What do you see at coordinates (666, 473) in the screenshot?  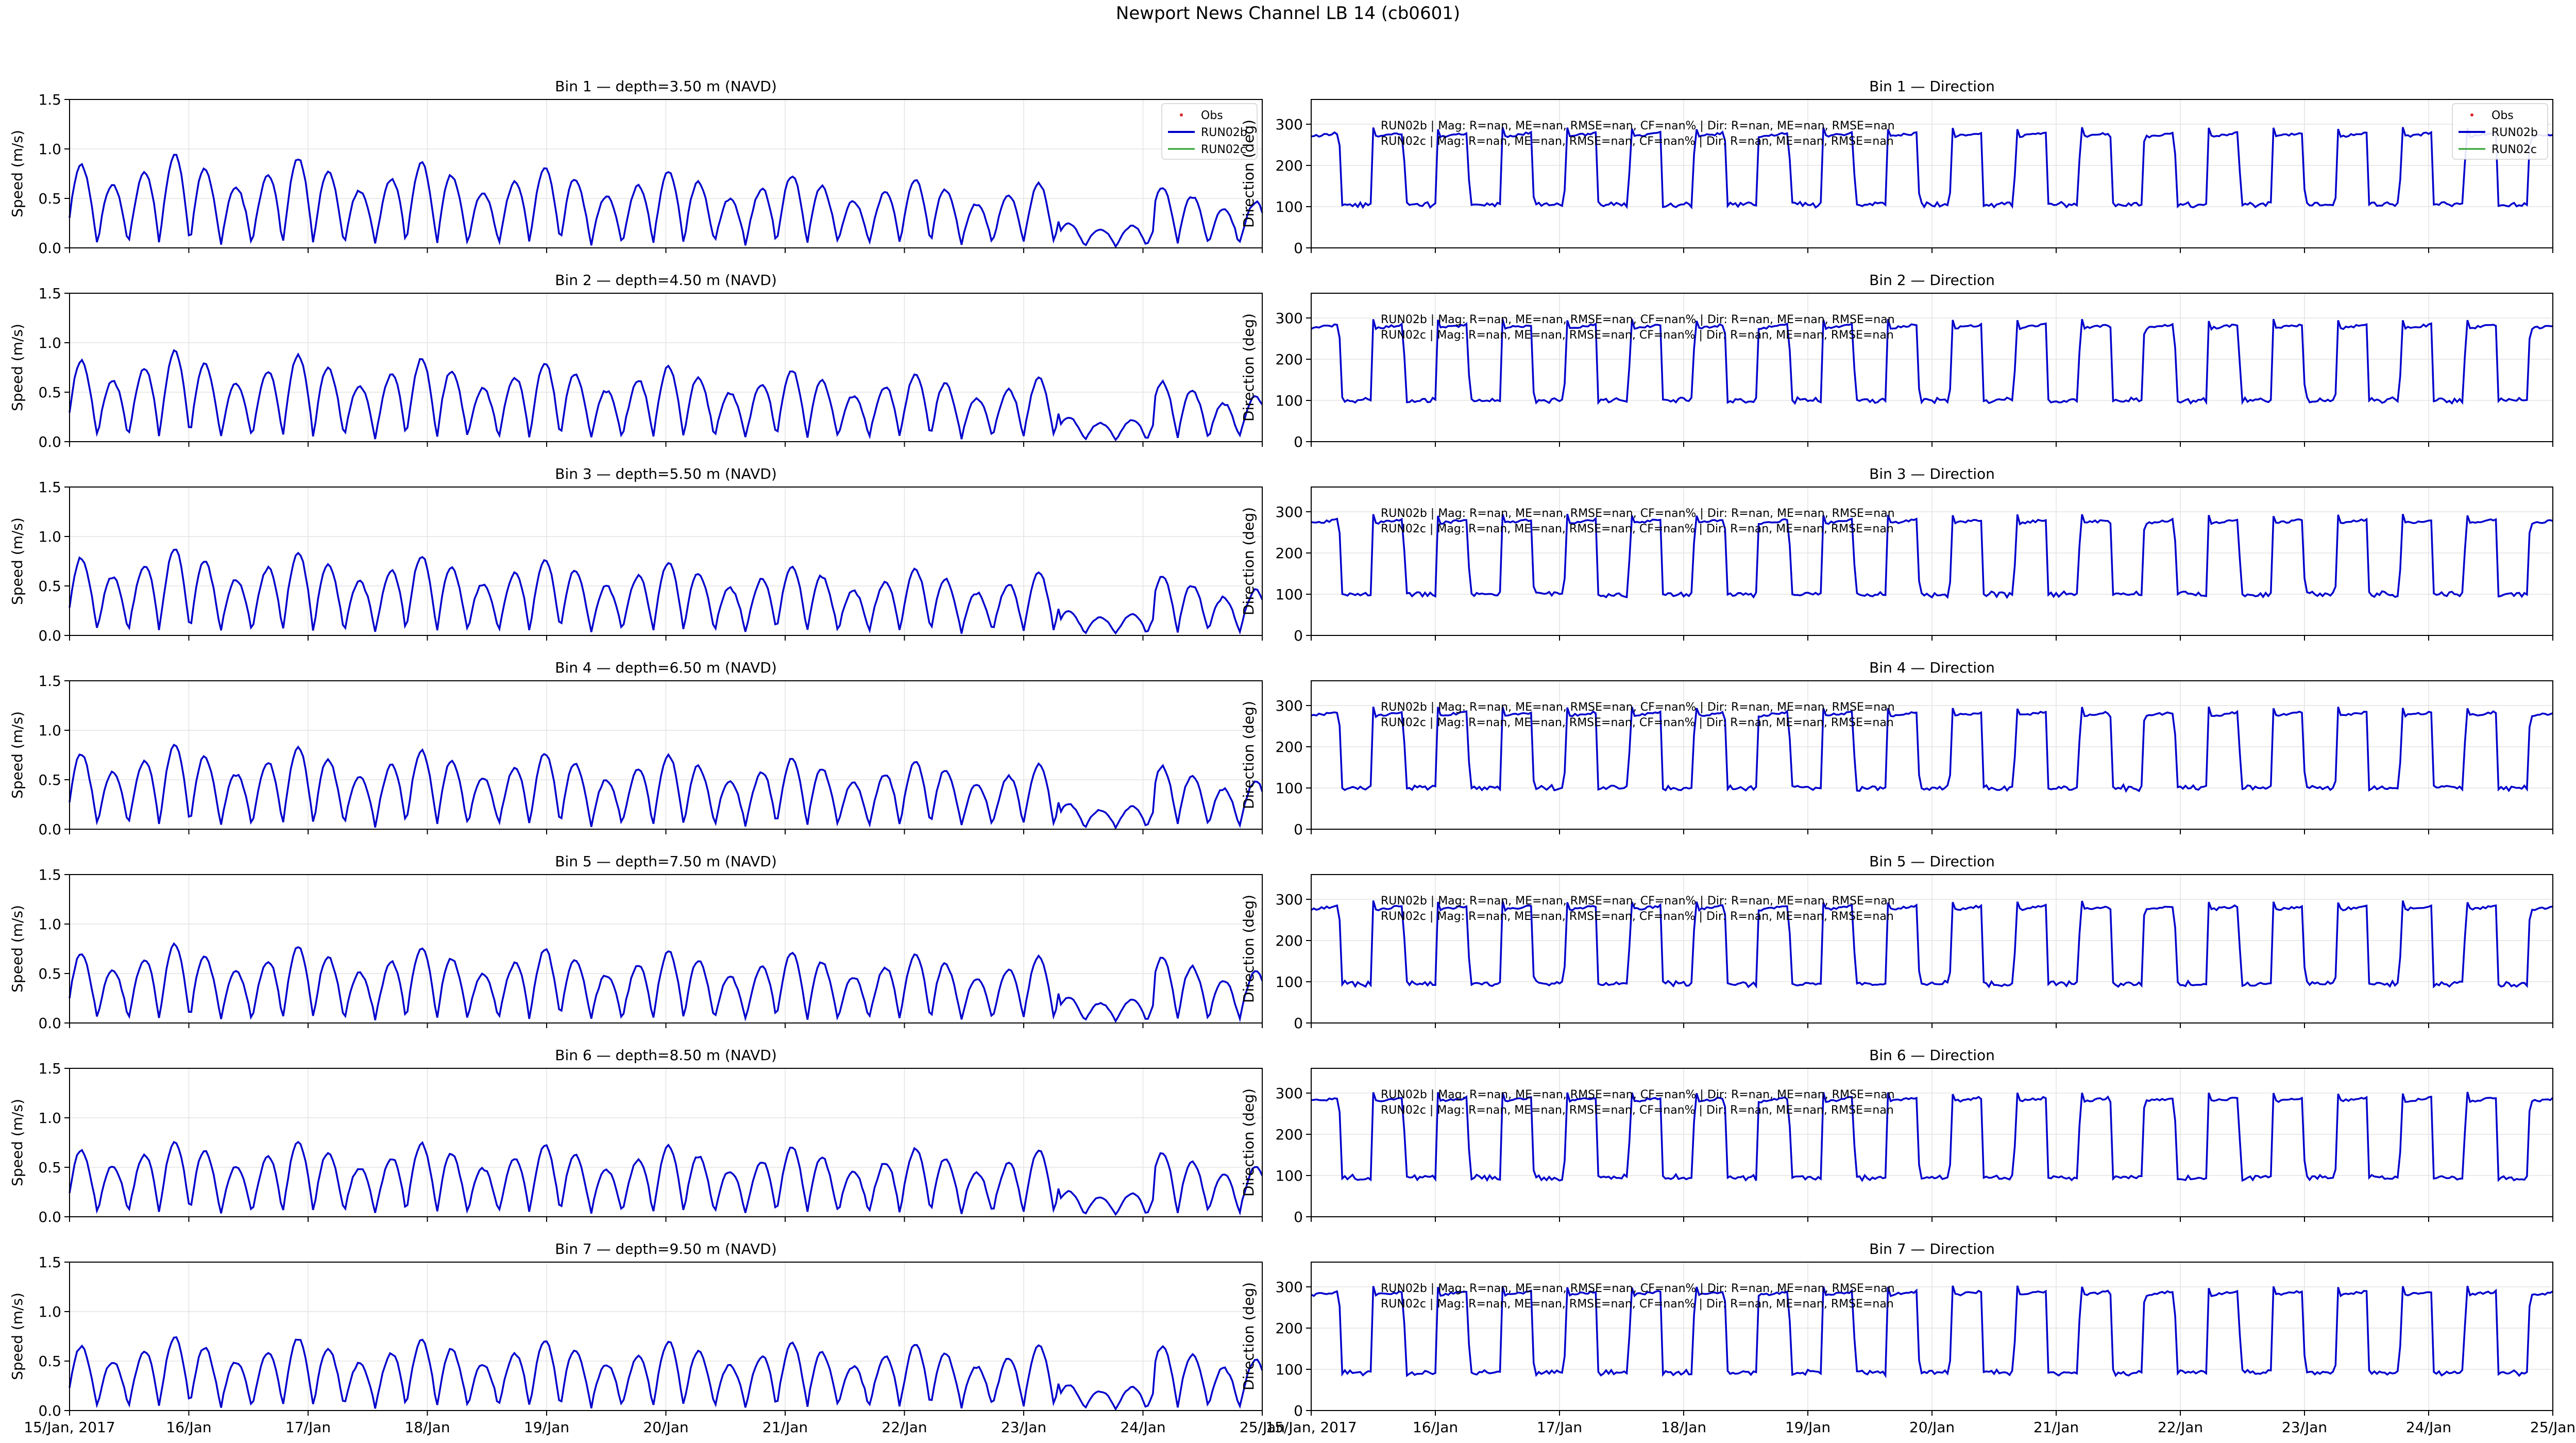 I see `panel-title: Bin 3 — depth=5.50 m (NAVD)` at bounding box center [666, 473].